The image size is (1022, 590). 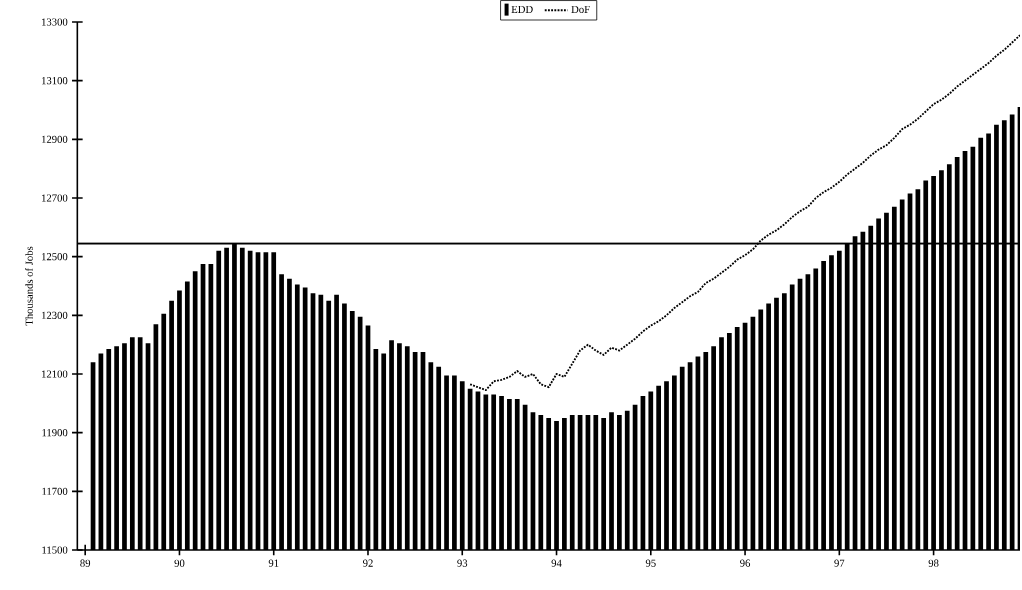 What do you see at coordinates (55, 433) in the screenshot?
I see `y-tick-label: 11900` at bounding box center [55, 433].